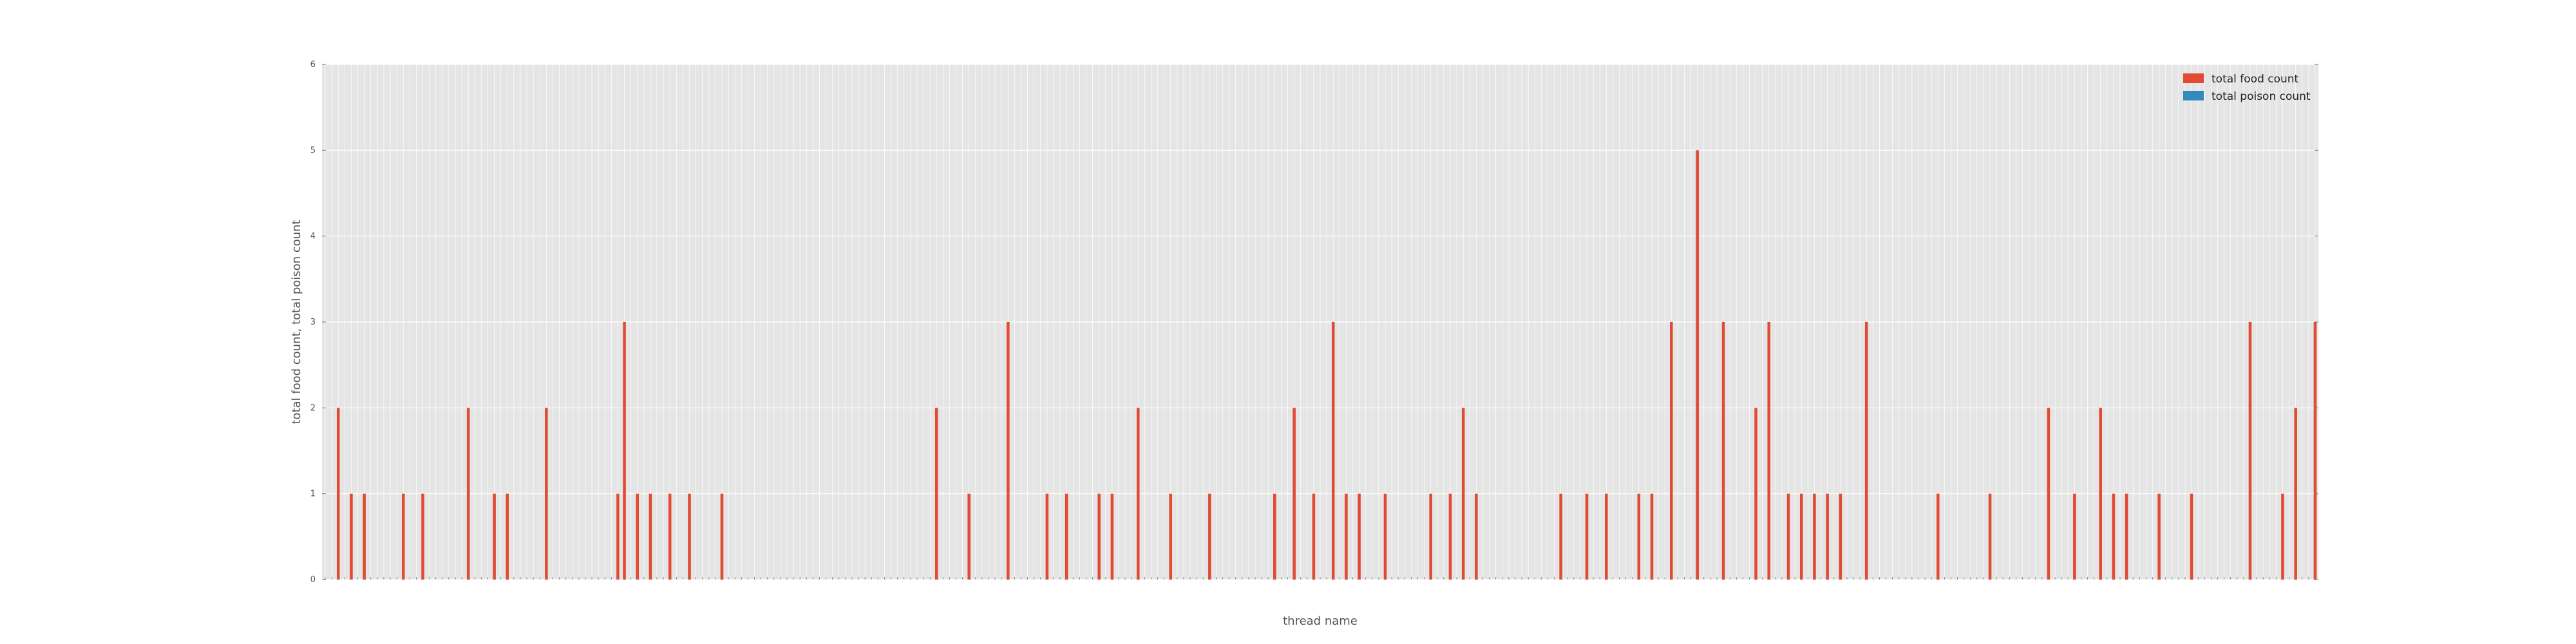  What do you see at coordinates (313, 65) in the screenshot?
I see `y-tick-label: 6` at bounding box center [313, 65].